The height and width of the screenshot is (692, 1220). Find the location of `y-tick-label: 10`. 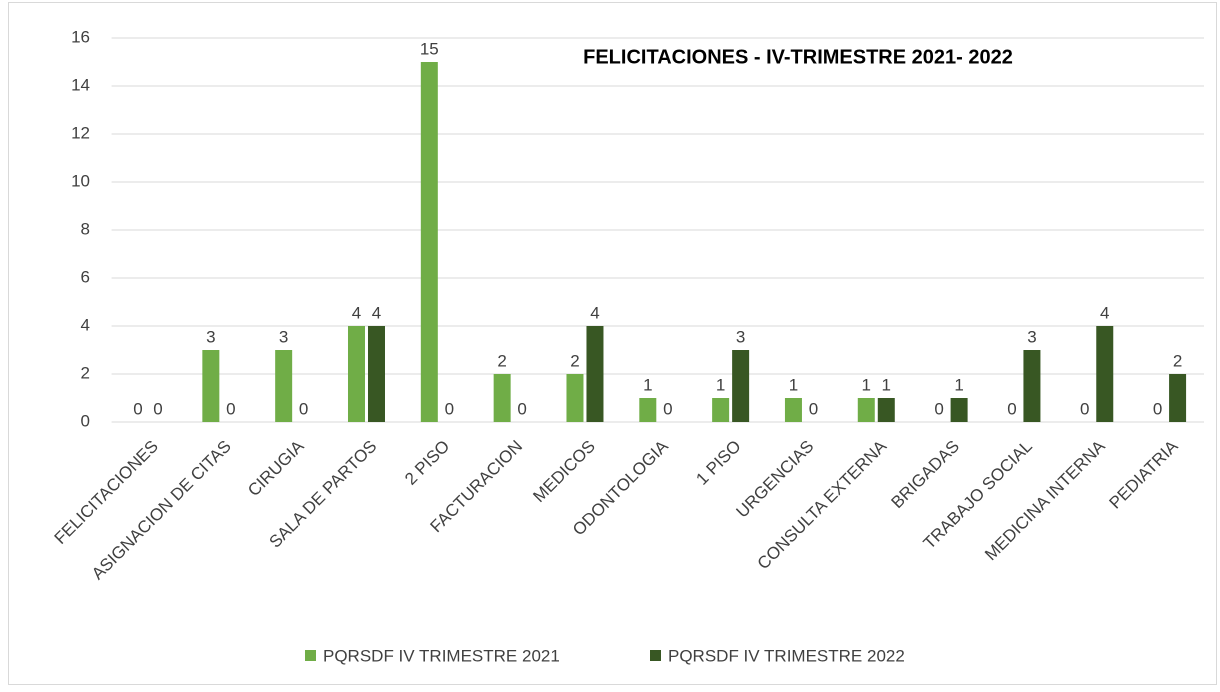

y-tick-label: 10 is located at coordinates (80, 180).